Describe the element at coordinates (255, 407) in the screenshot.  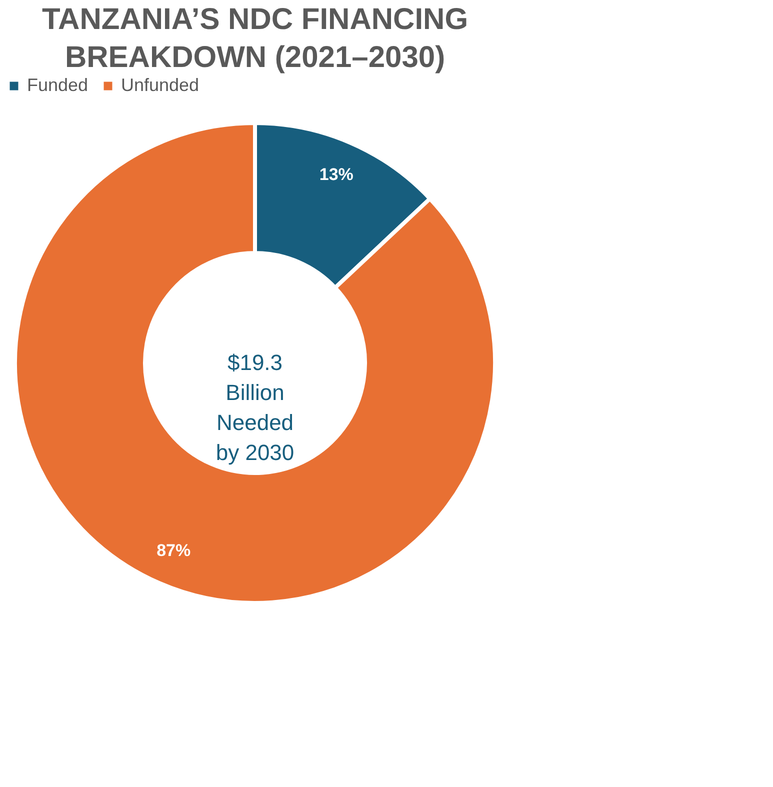
I see `text: $19.3 Billion Needed by 2030` at that location.